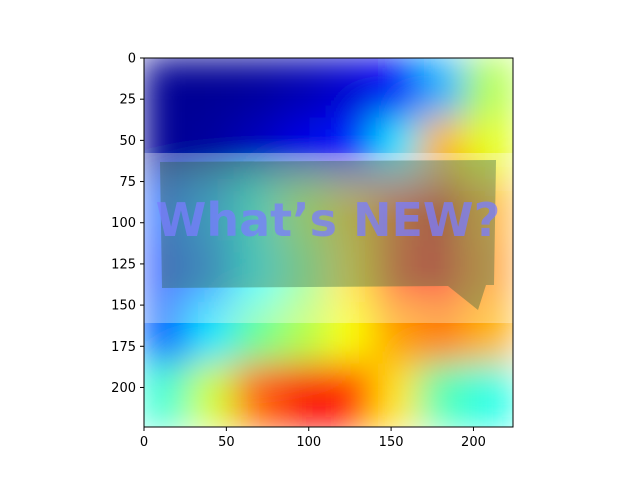 This screenshot has height=480, width=640. What do you see at coordinates (127, 141) in the screenshot?
I see `y-tick-label: 50` at bounding box center [127, 141].